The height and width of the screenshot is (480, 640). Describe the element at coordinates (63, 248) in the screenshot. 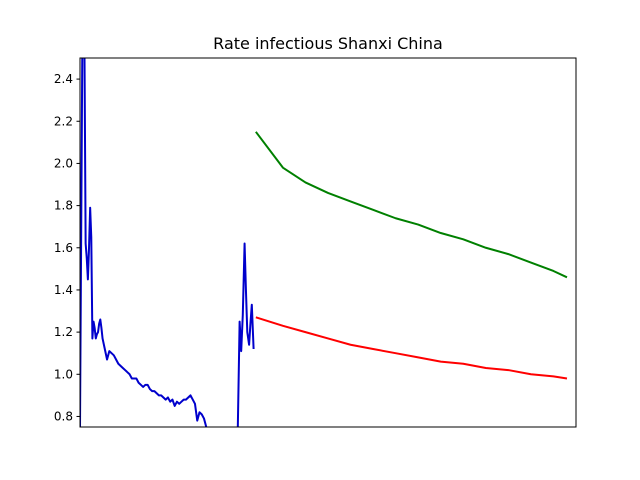

I see `y-tick-label: 1.6` at that location.